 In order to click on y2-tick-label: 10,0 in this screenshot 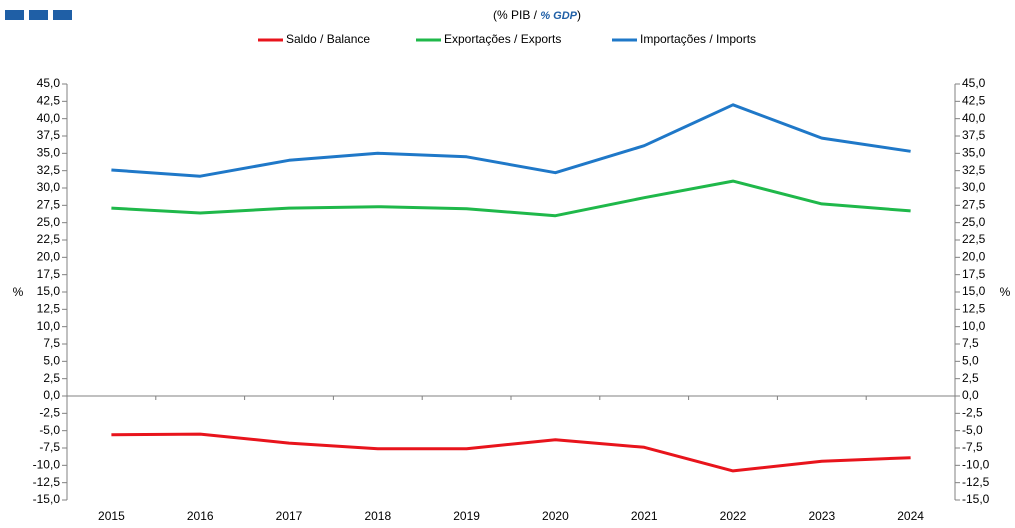, I will do `click(974, 326)`.